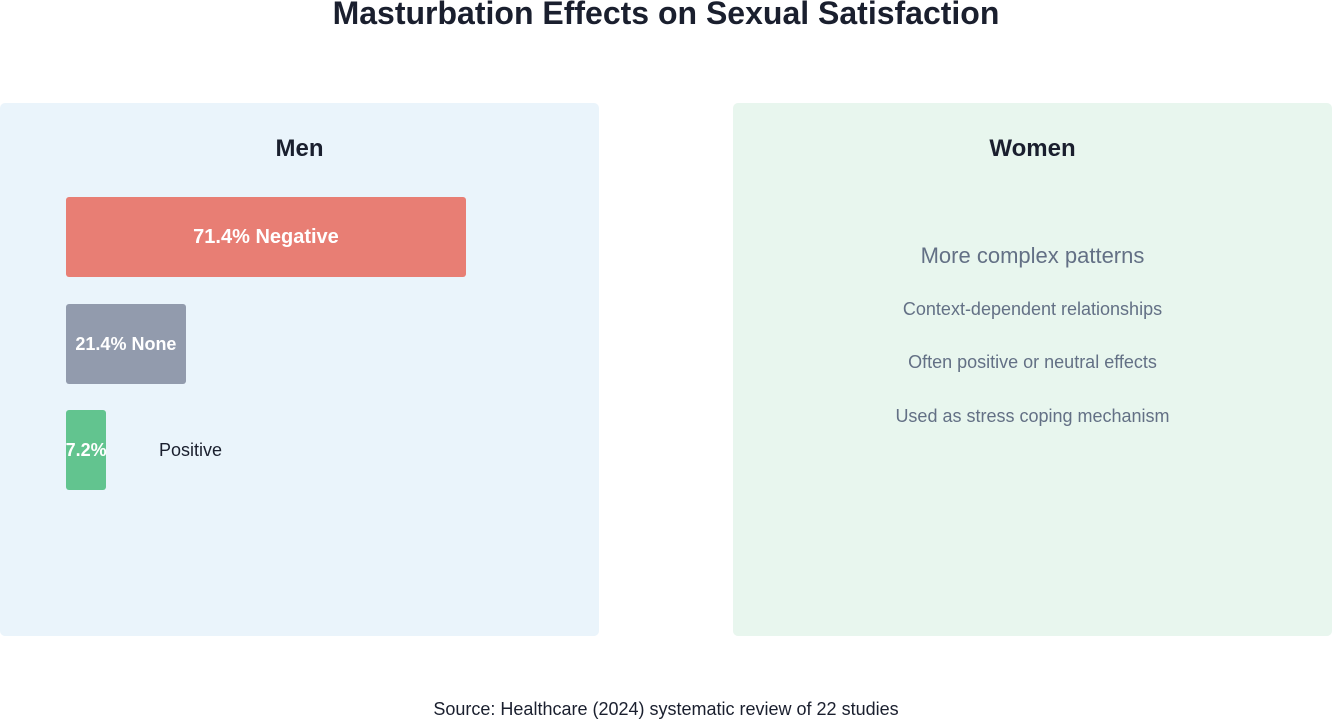  I want to click on bar-label-none: 21.4% None, so click(126, 343).